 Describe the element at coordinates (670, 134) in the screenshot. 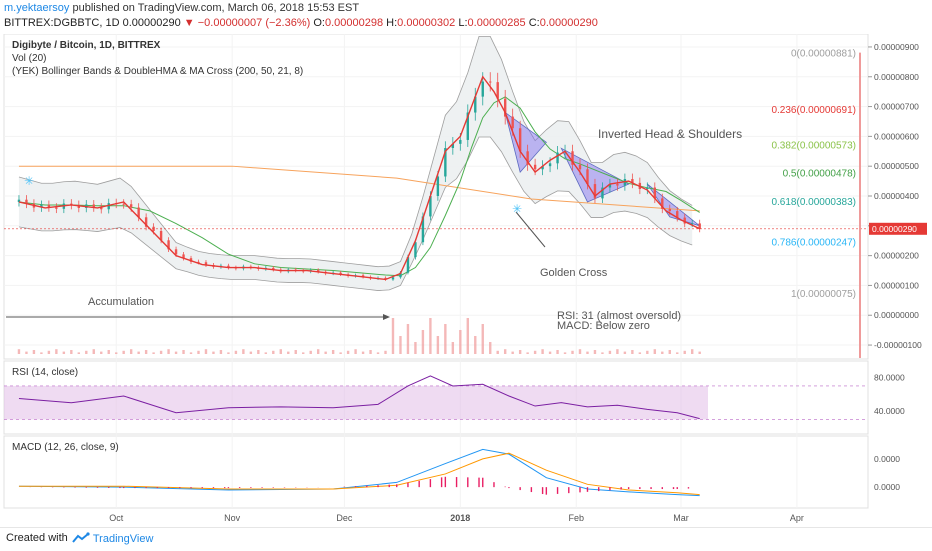

I see `head-shoulders-label: Inverted Head & Shoulders` at that location.